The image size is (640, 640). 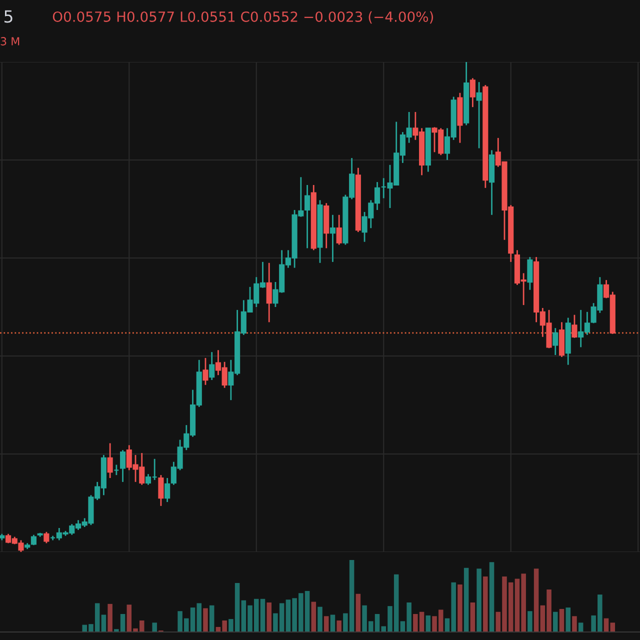 I want to click on text: O0.0575 H0.0577 L0.0551 C0.0552 −0.0023 (−4.00%), so click(x=243, y=17).